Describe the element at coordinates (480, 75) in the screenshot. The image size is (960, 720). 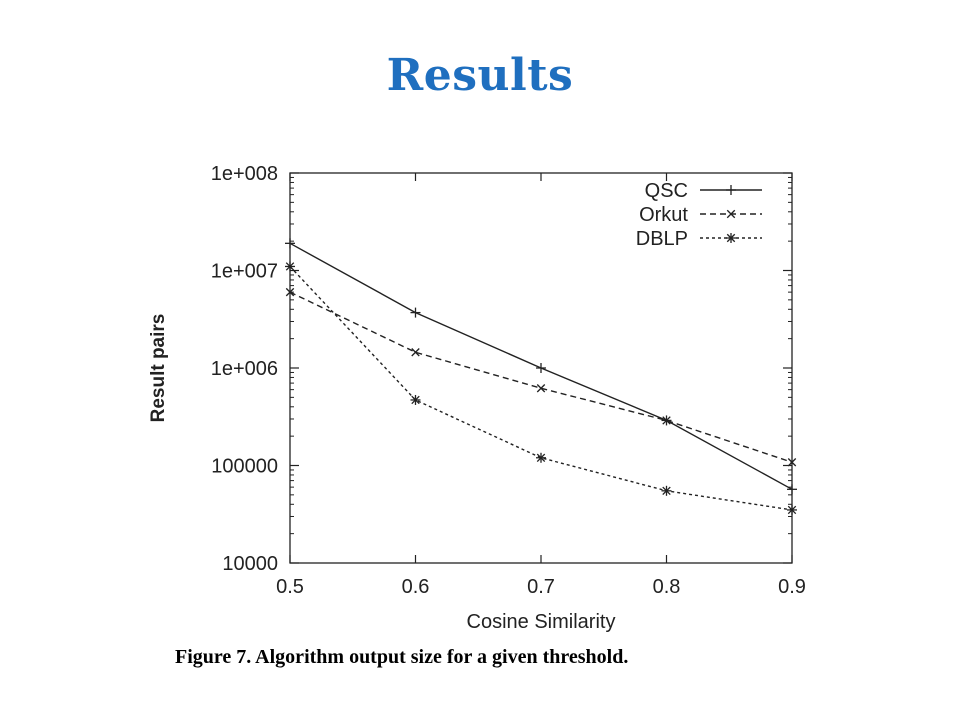
I see `slide-title: Results` at that location.